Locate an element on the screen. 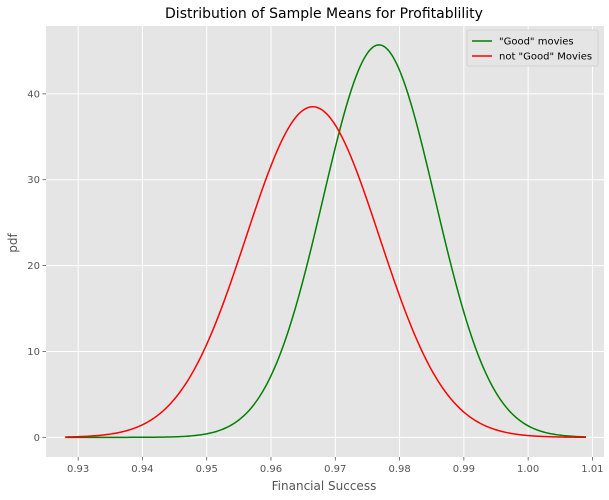 This screenshot has width=609, height=500. x-tick-label: 1.00 is located at coordinates (528, 469).